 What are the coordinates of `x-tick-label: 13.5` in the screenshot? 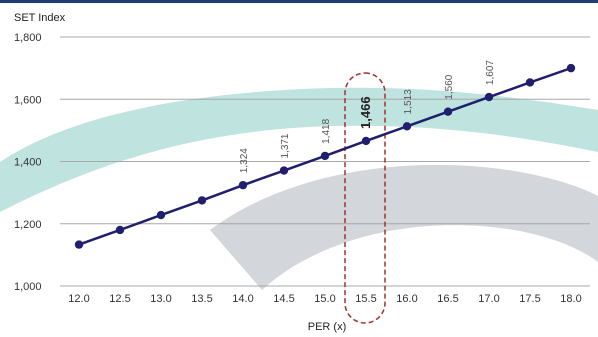 It's located at (201, 299).